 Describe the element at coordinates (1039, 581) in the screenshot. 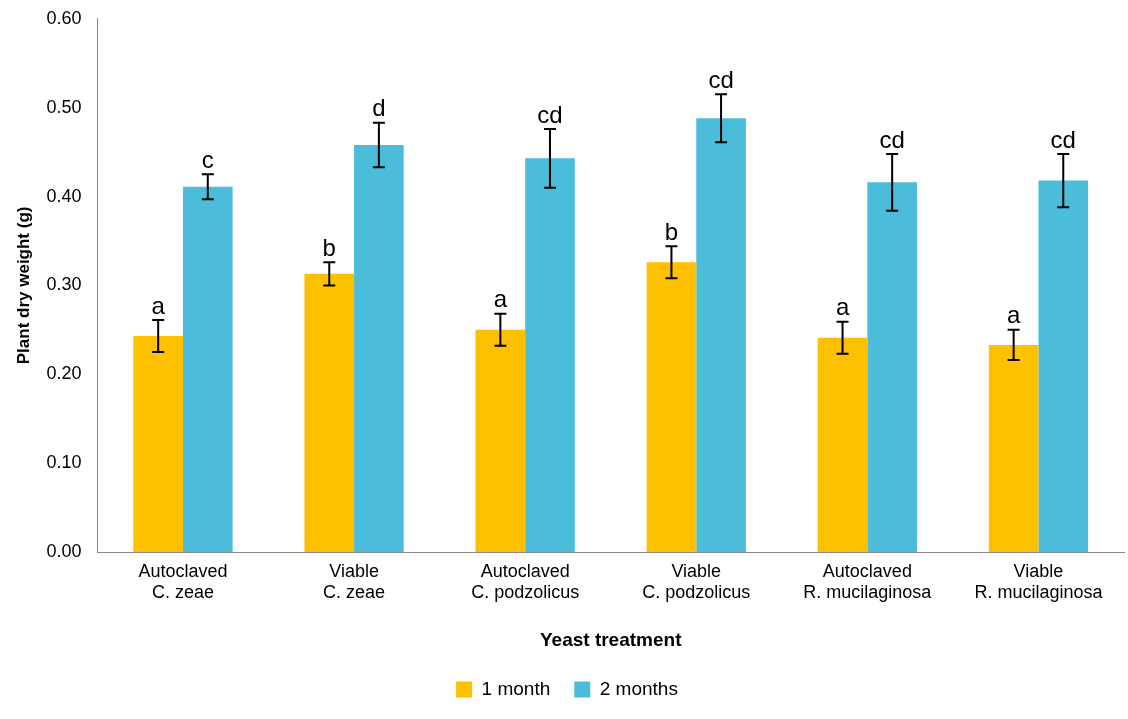

I see `x-tick-label: Viable R. mucilaginosa` at that location.